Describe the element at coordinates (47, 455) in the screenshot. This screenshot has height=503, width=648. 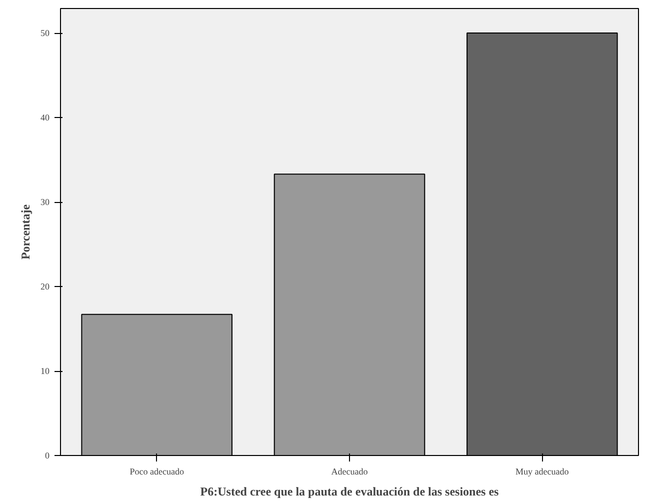
I see `y-tick-label: 0` at that location.